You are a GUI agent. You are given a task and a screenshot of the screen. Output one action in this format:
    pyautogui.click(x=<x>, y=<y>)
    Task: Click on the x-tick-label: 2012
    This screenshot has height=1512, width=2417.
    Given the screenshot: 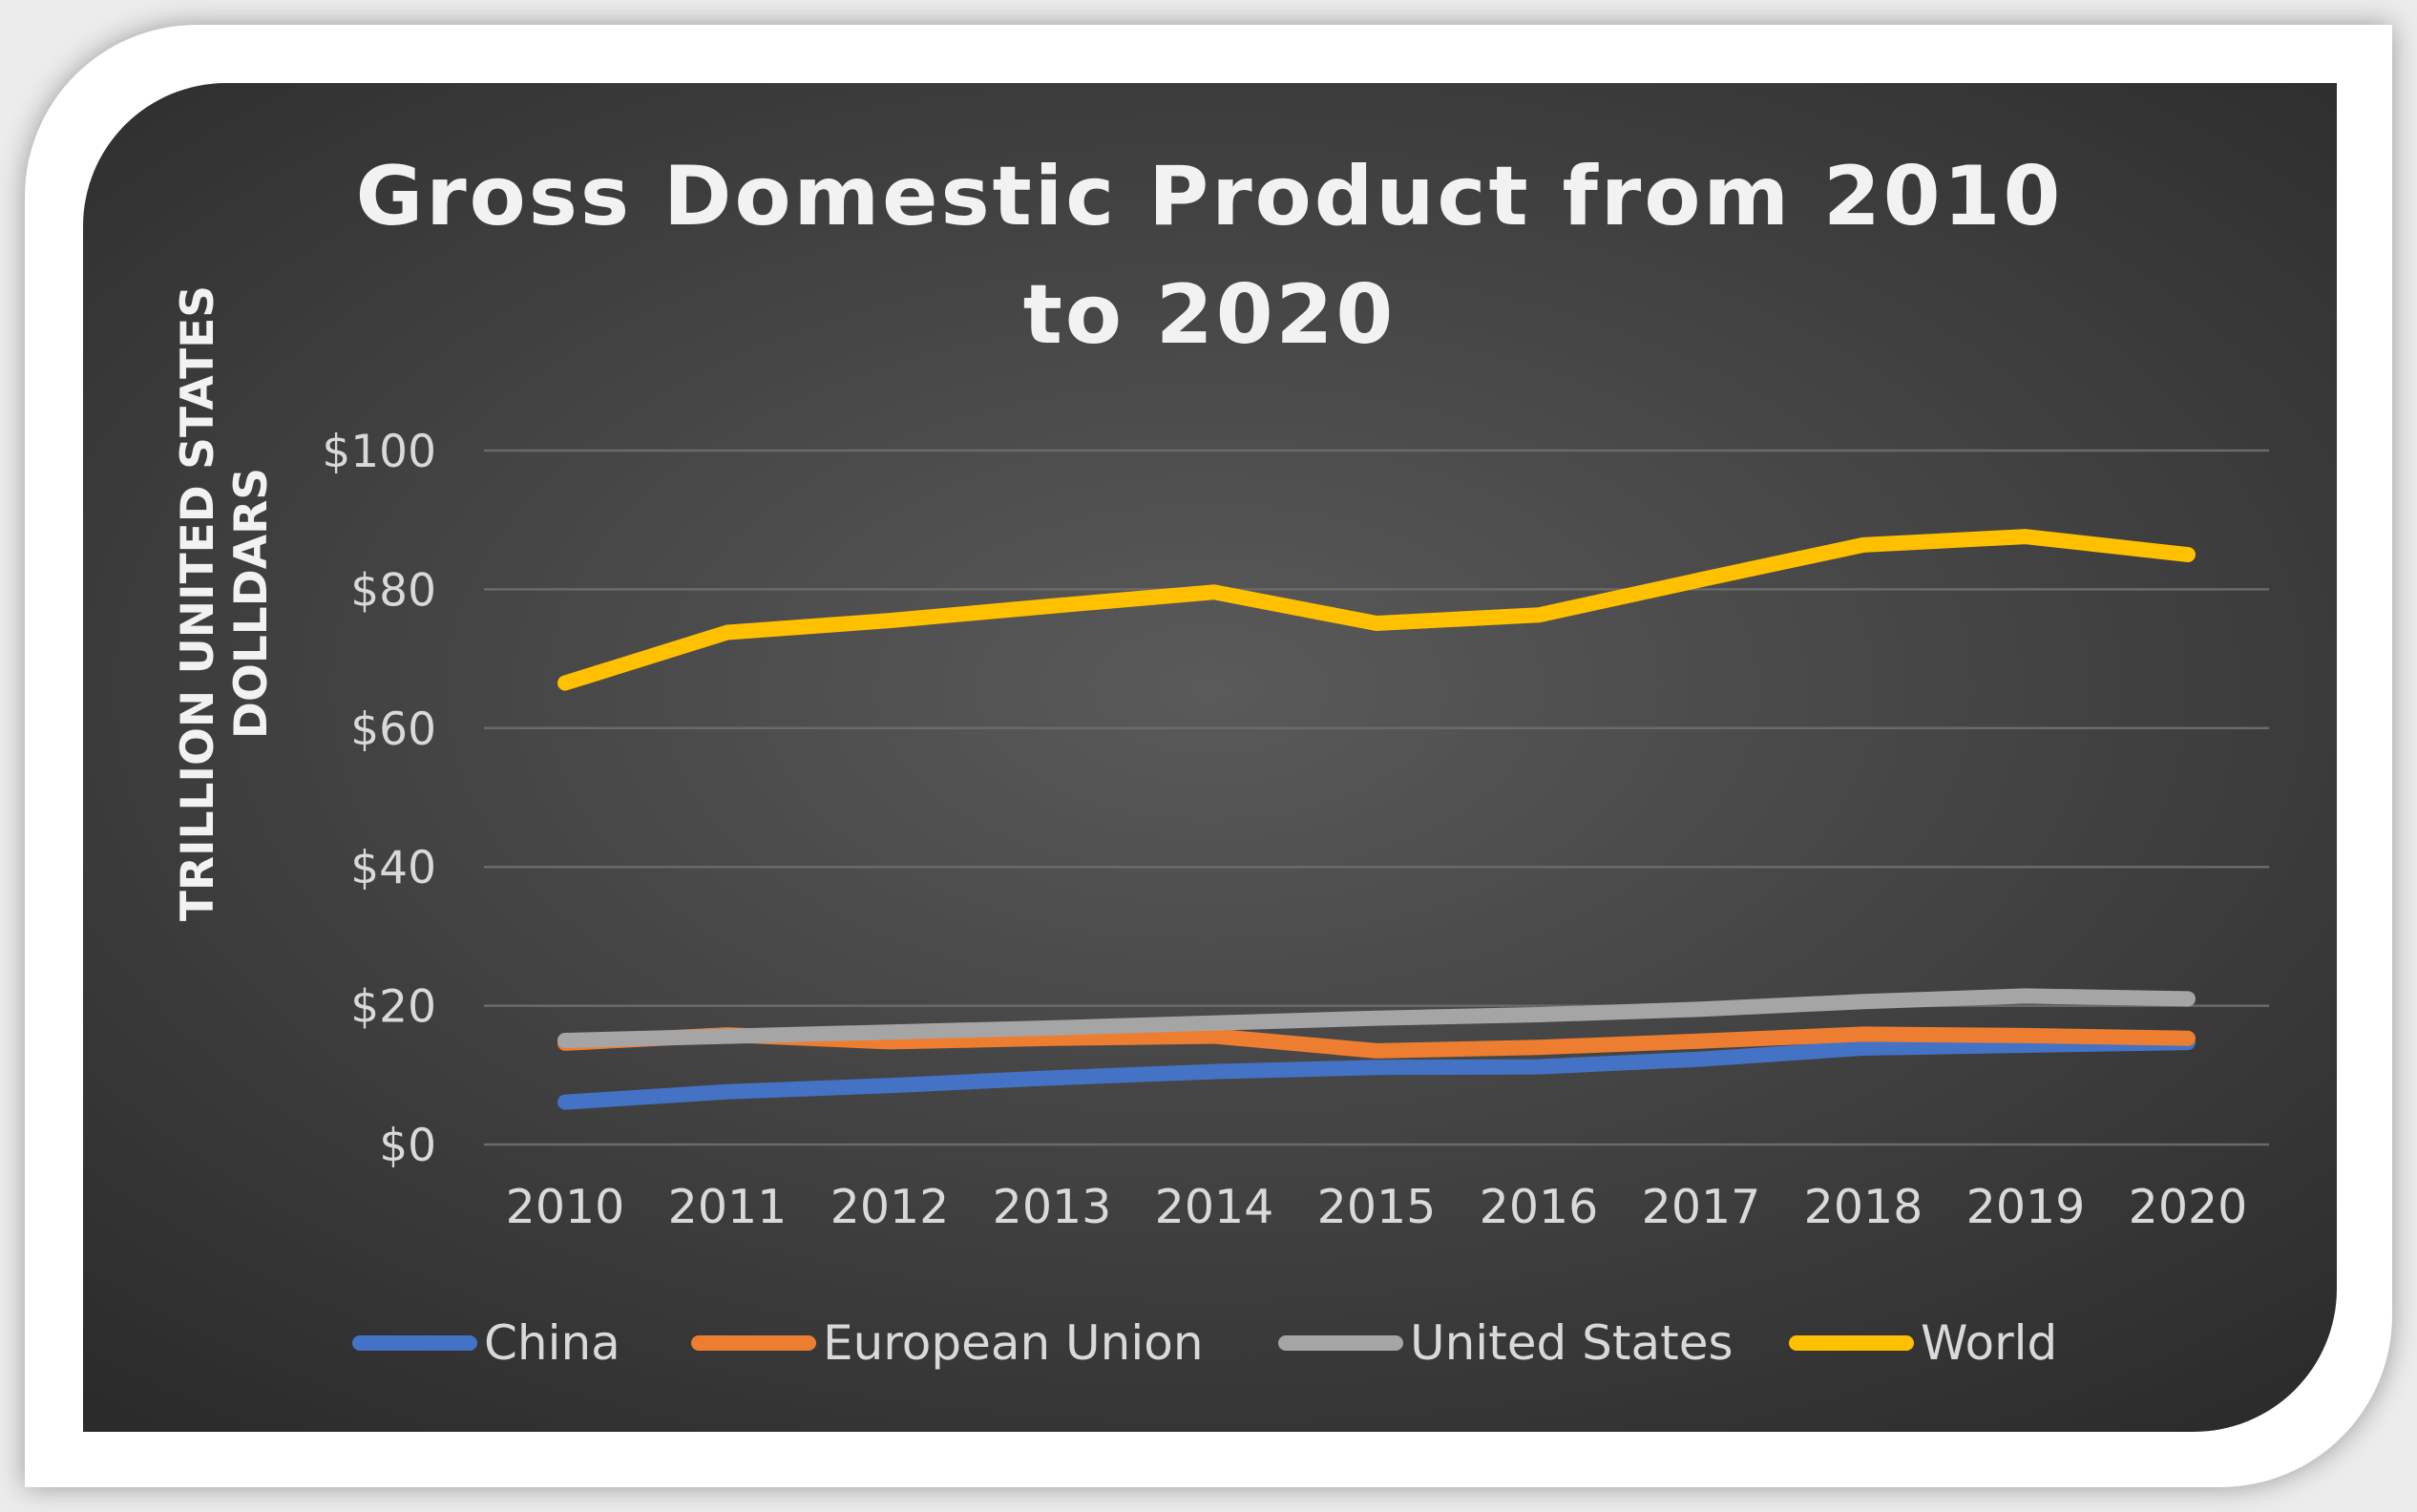 What is the action you would take?
    pyautogui.click(x=890, y=1207)
    